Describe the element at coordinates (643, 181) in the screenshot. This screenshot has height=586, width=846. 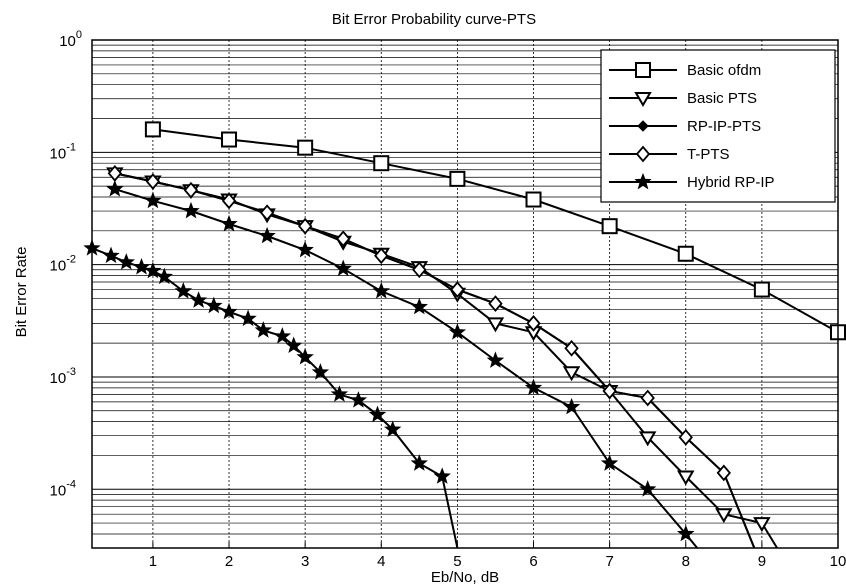
I see `legend-item-hybrid-rp-ip-marker` at that location.